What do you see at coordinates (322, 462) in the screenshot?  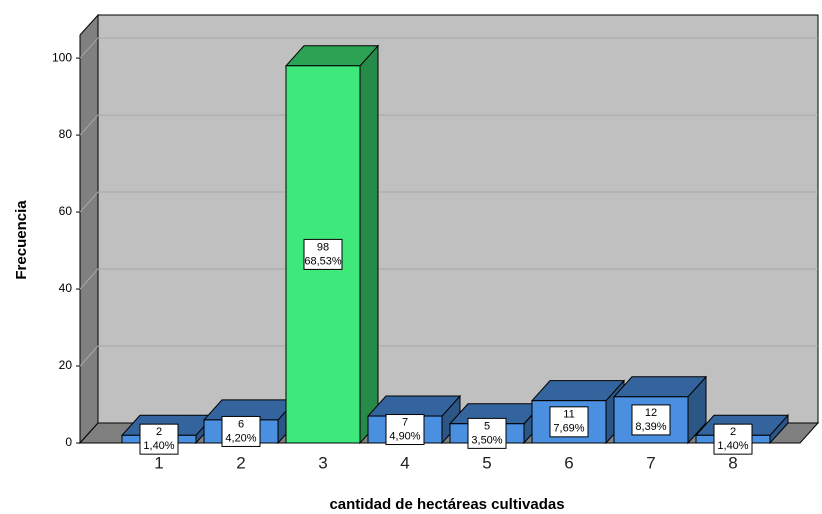 I see `x-tick-label: 3` at bounding box center [322, 462].